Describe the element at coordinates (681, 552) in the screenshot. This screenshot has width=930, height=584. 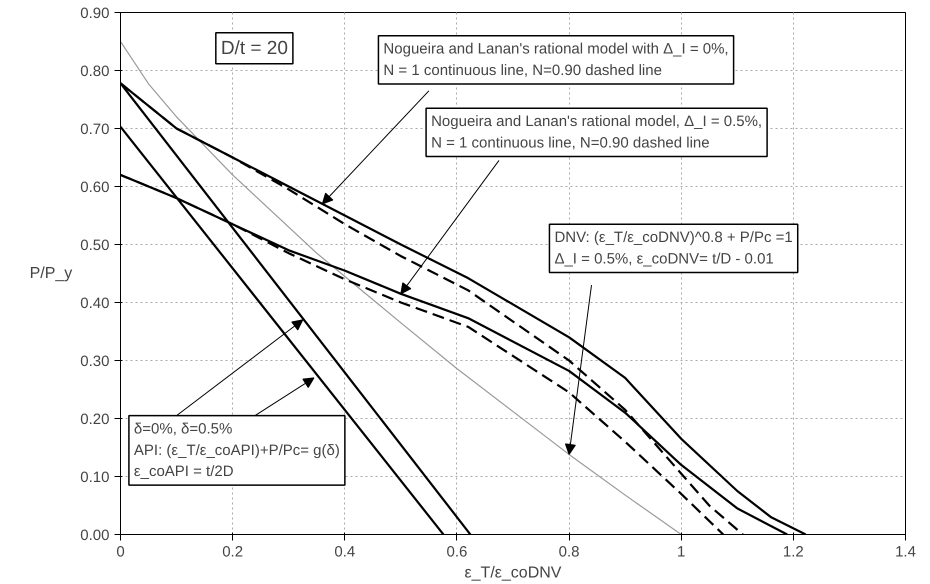
I see `x-tick-label: 1` at that location.